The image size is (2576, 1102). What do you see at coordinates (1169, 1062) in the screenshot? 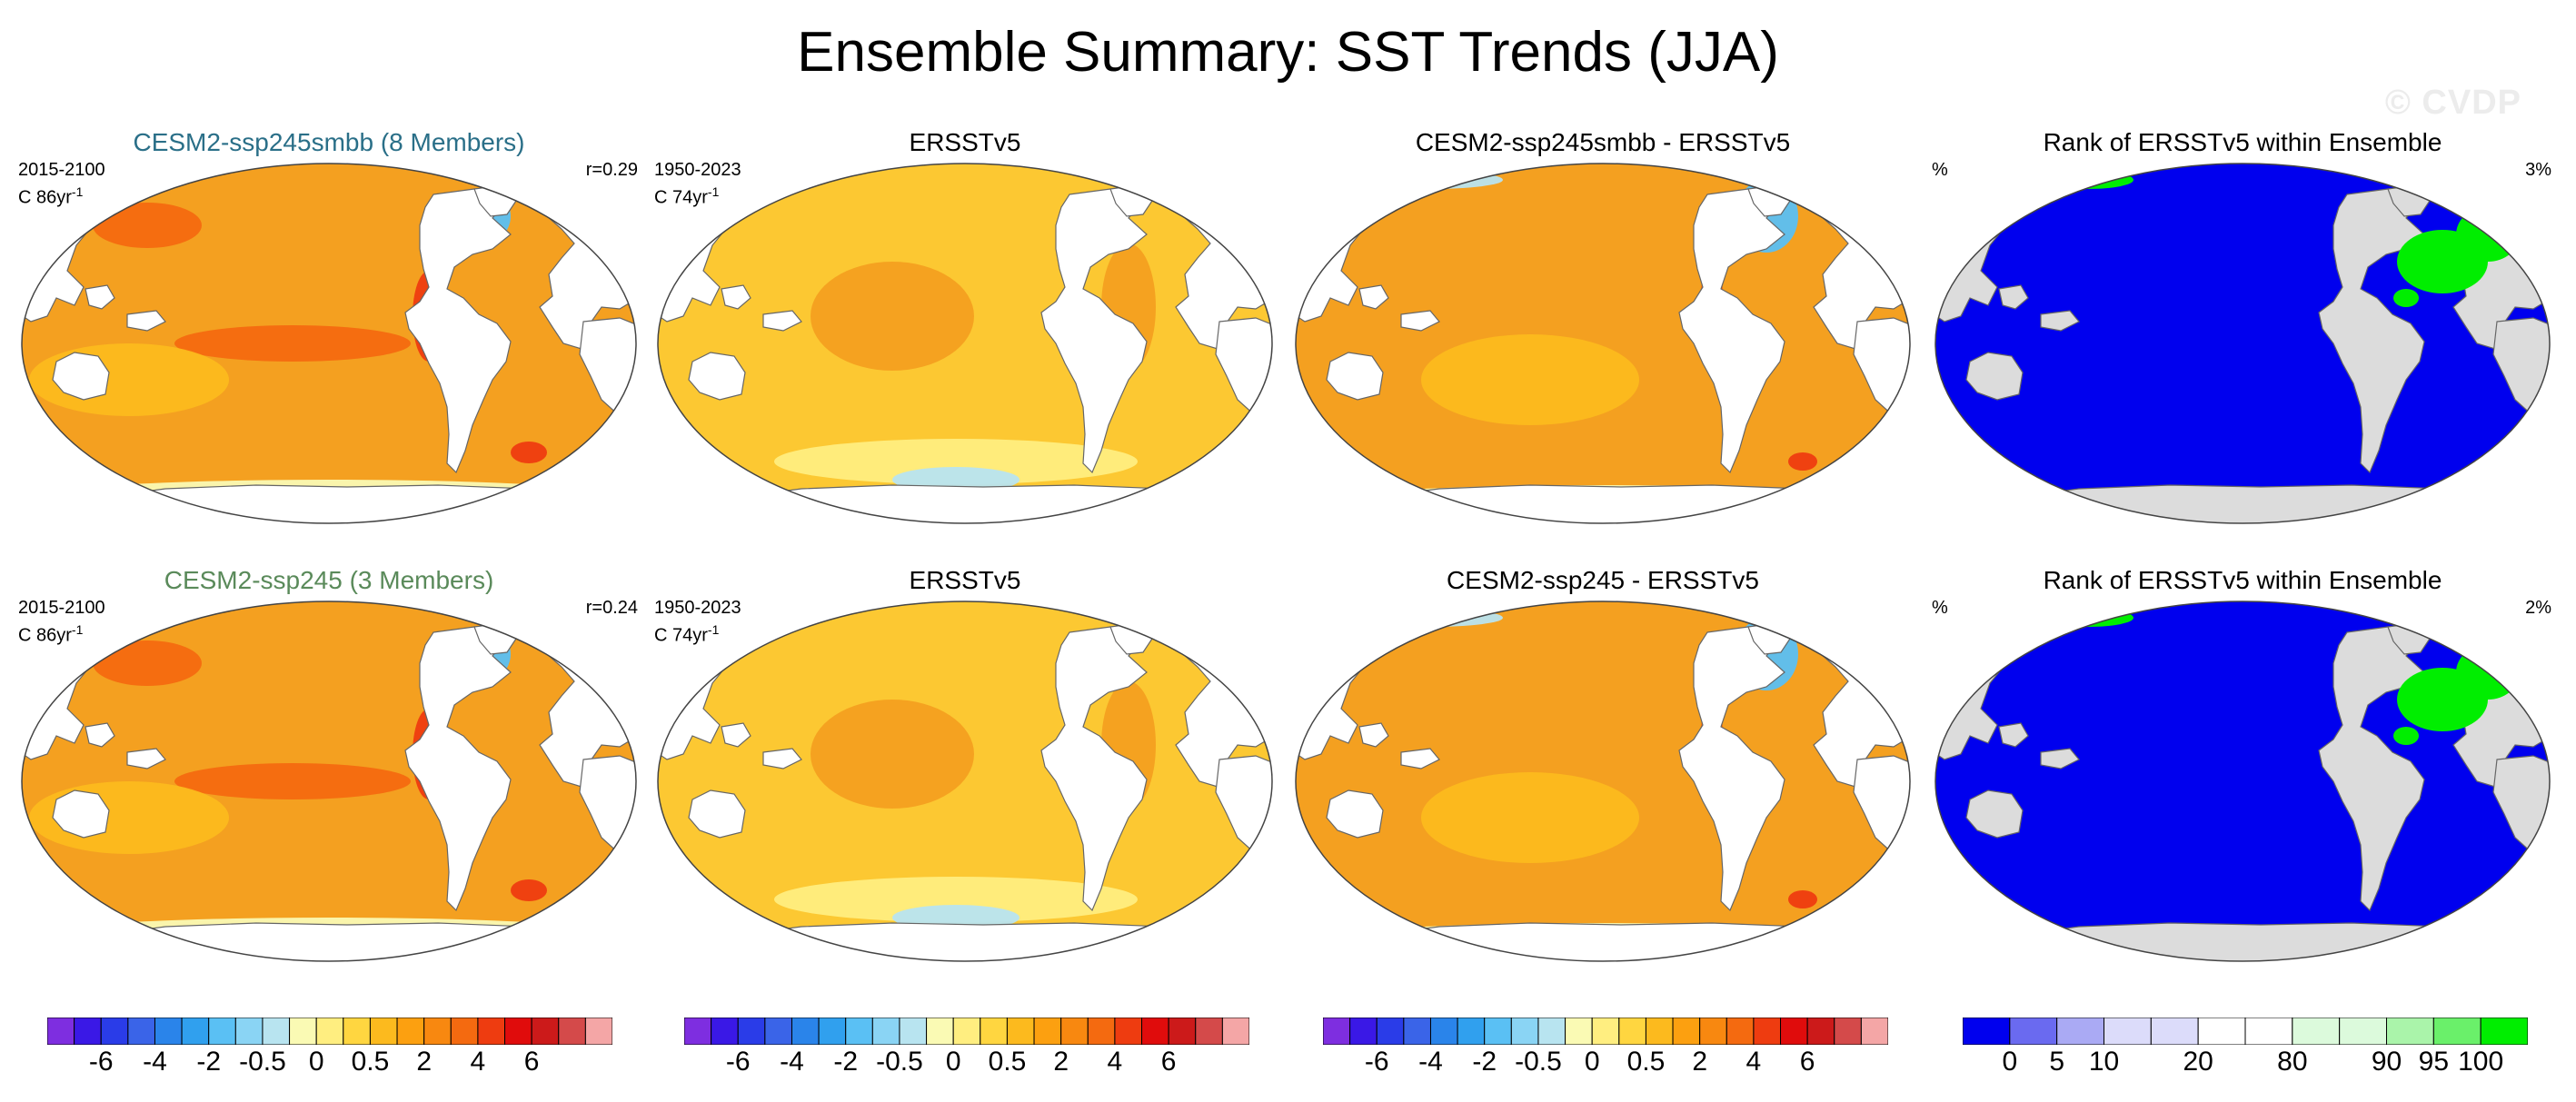
I see `colorbar-tick-label: 6` at bounding box center [1169, 1062].